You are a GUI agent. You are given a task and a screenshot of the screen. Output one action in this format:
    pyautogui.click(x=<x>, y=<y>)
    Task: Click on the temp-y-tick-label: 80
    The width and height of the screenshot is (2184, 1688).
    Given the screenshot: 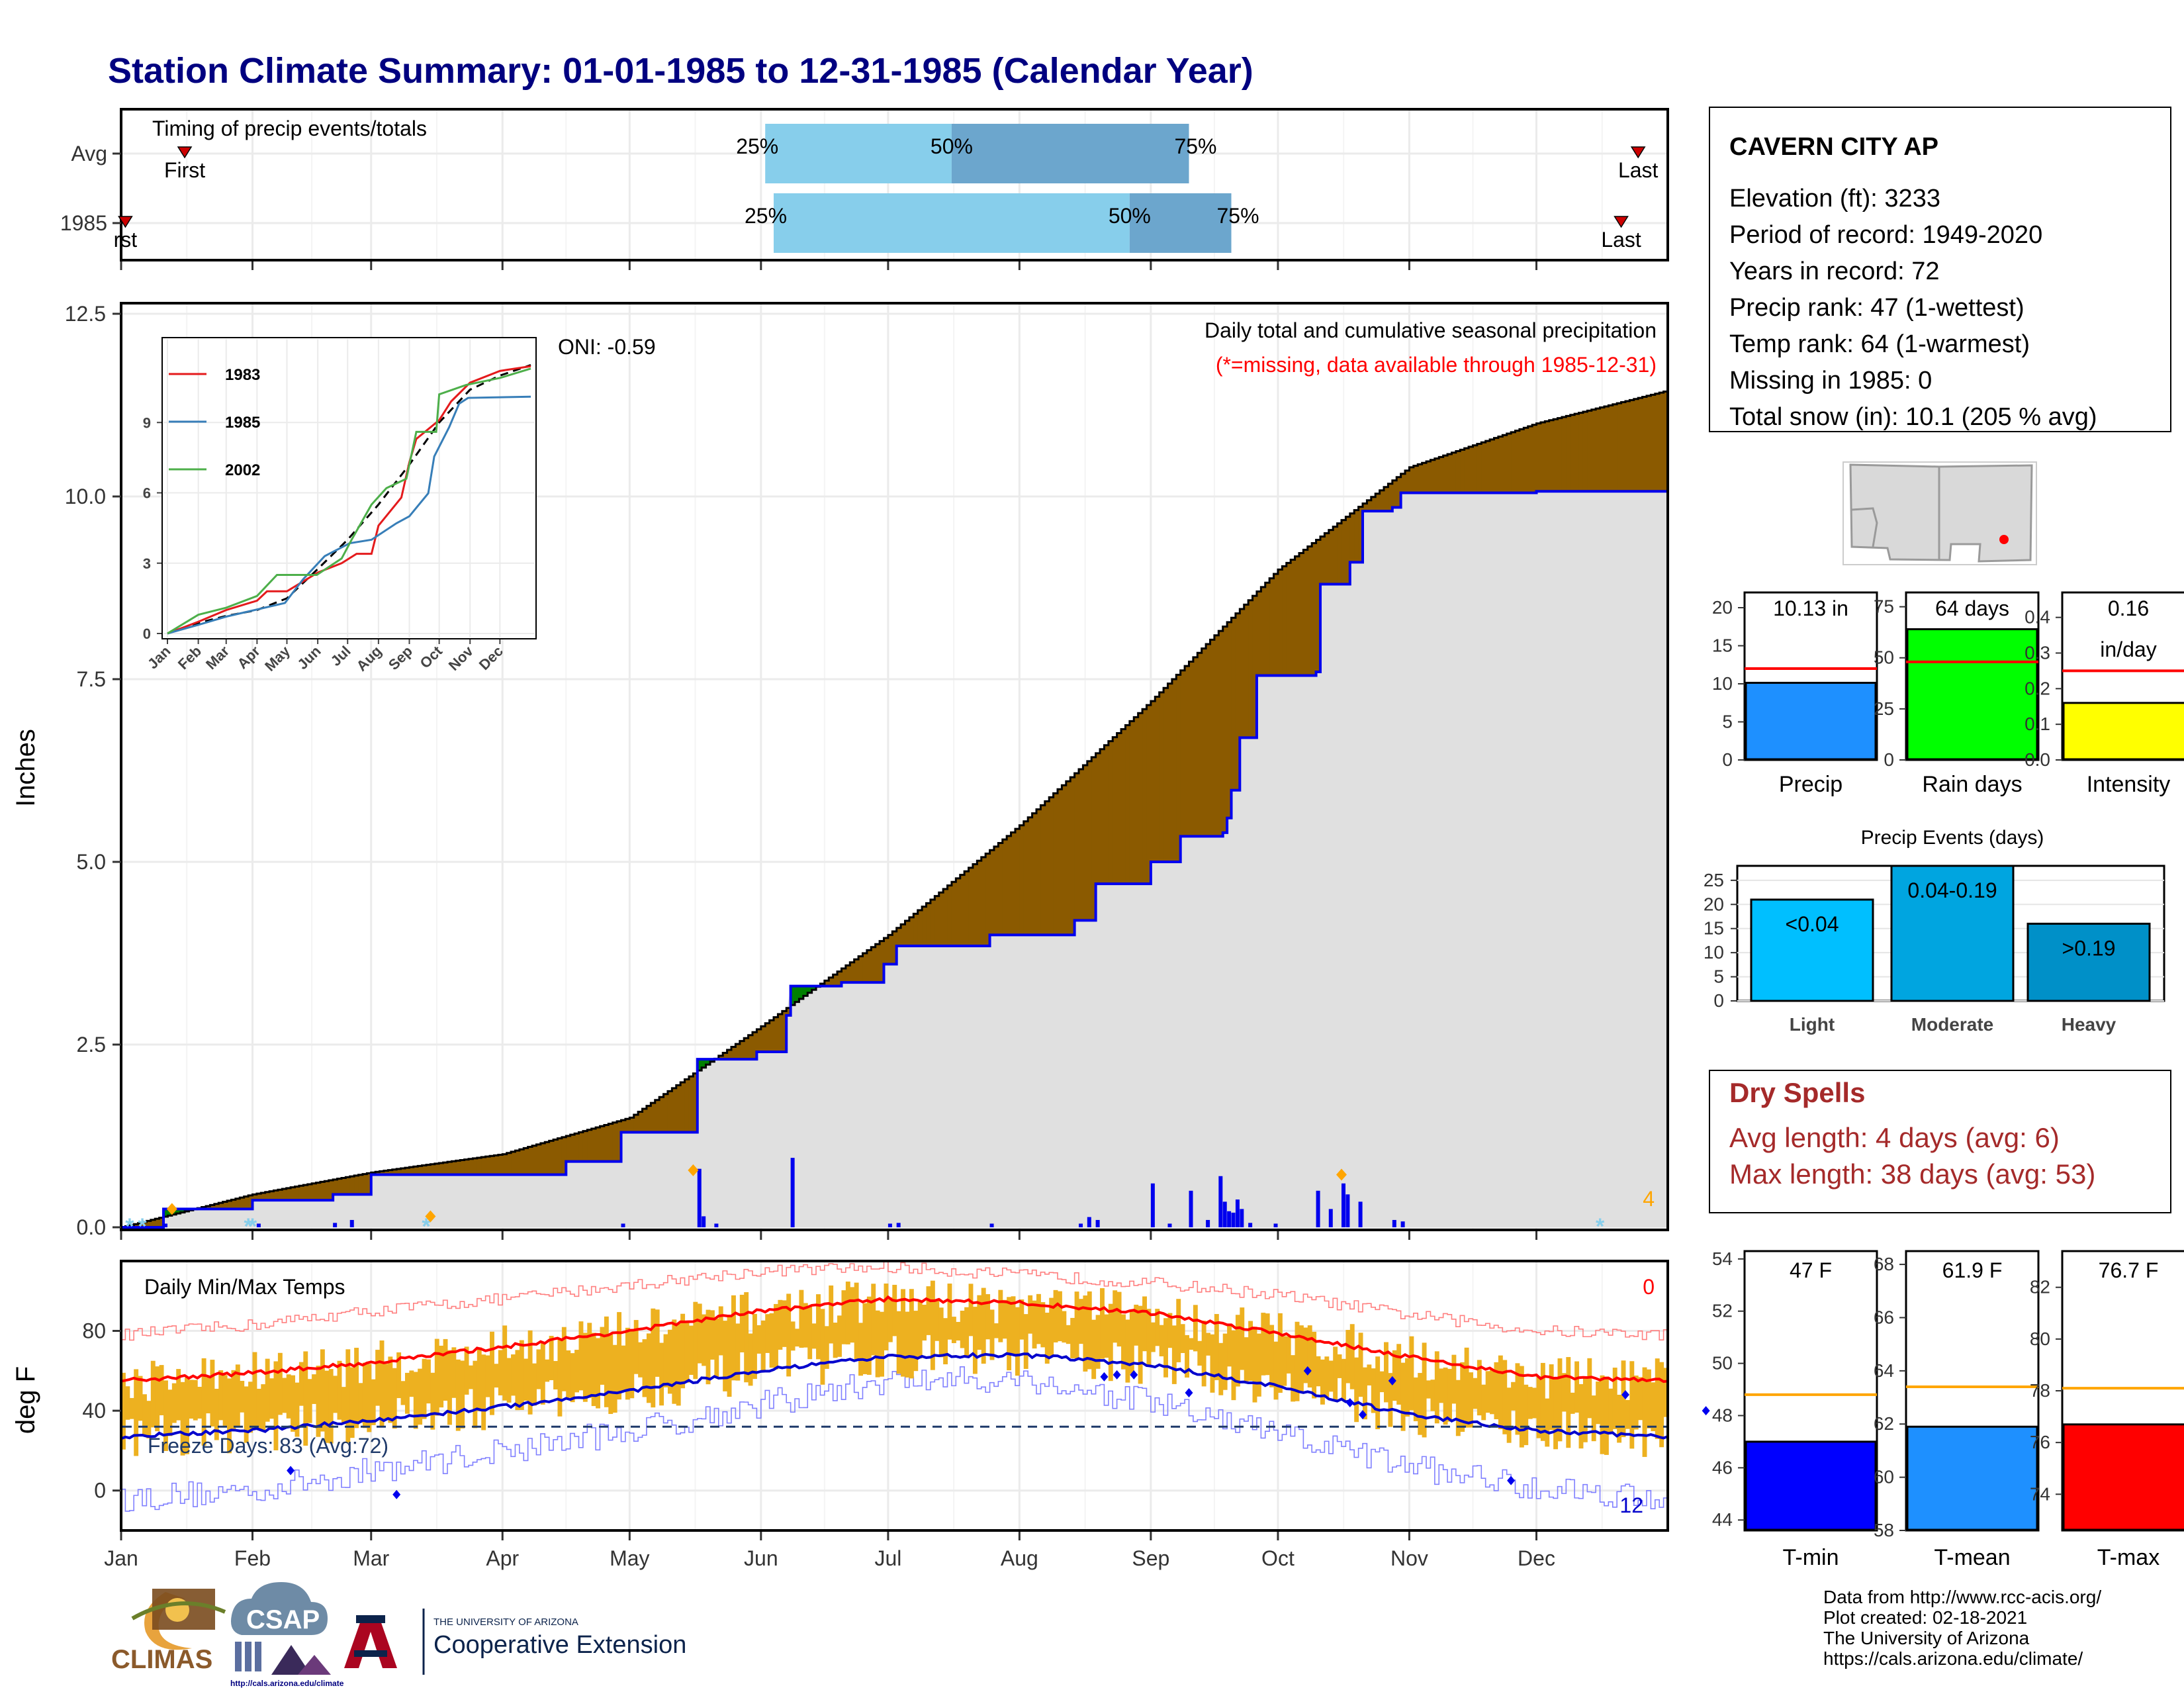 What is the action you would take?
    pyautogui.click(x=94, y=1331)
    